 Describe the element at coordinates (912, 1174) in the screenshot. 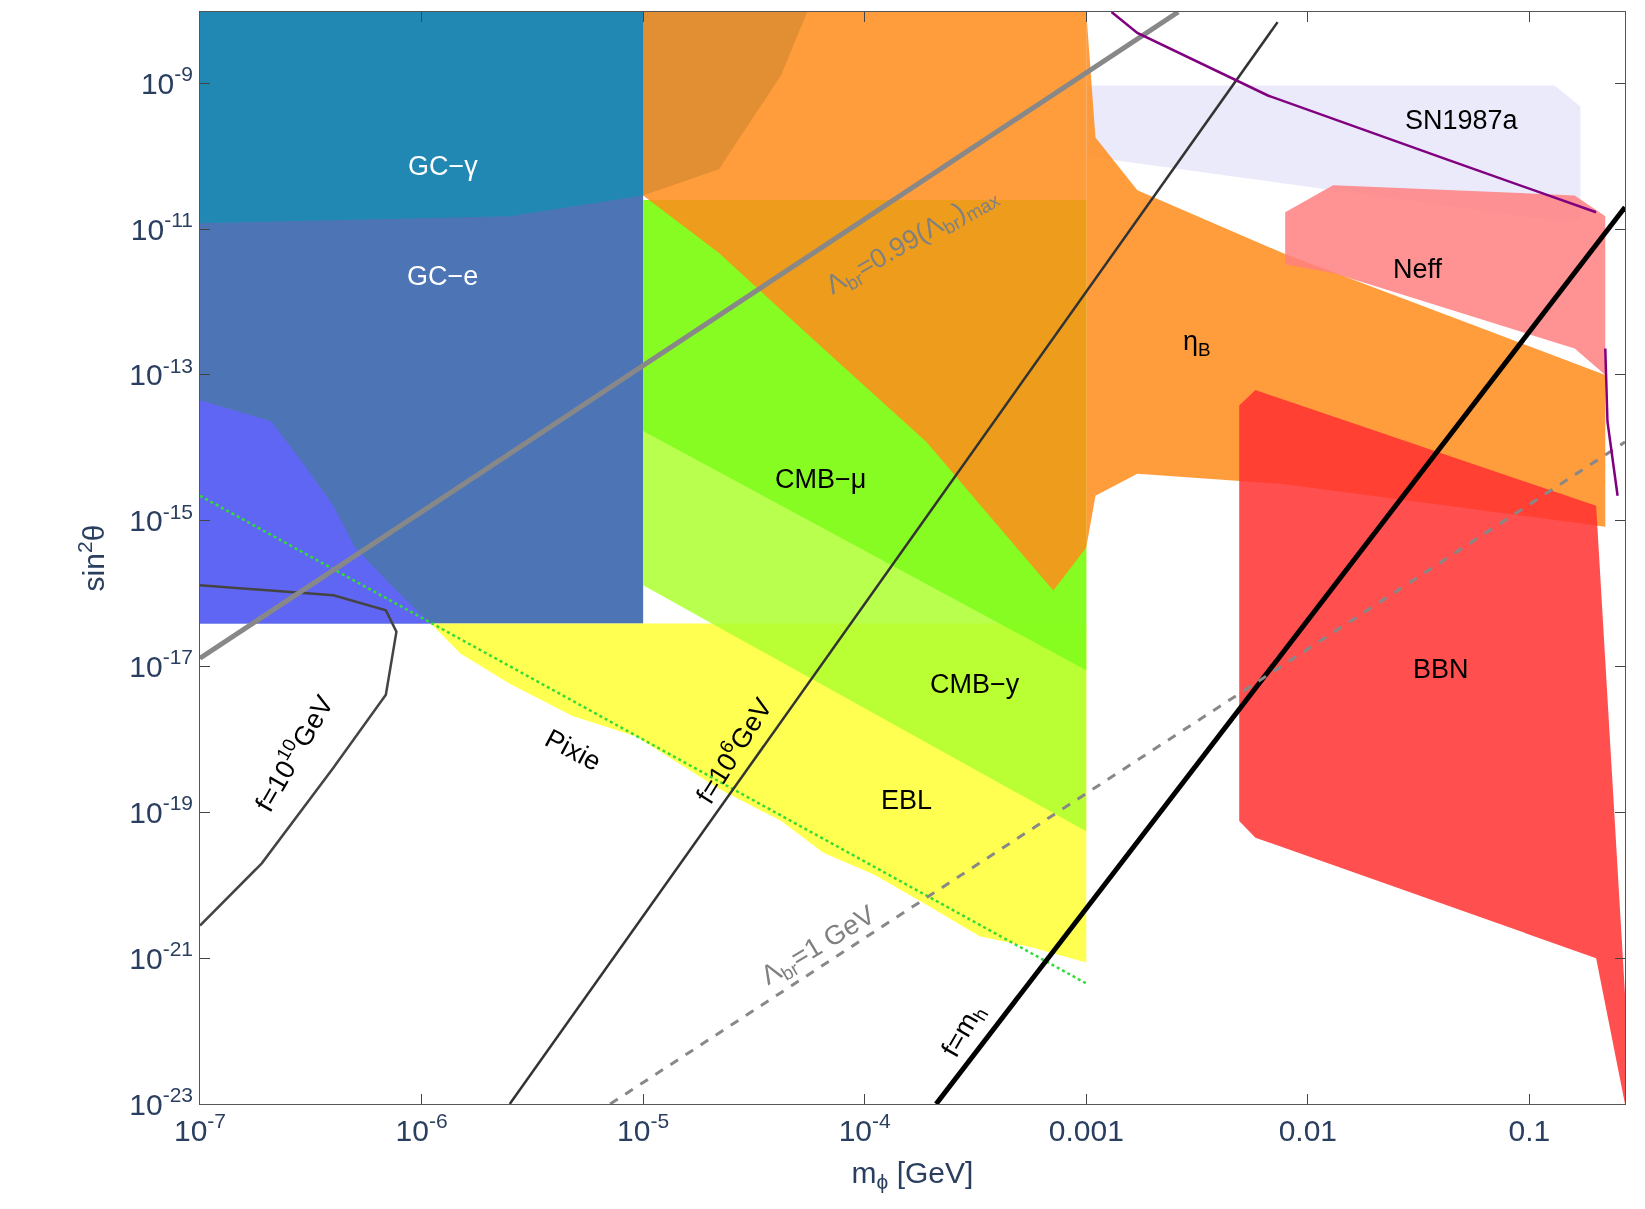

I see `x-axis-title: m$_{ϕ}$ [GeV]` at that location.